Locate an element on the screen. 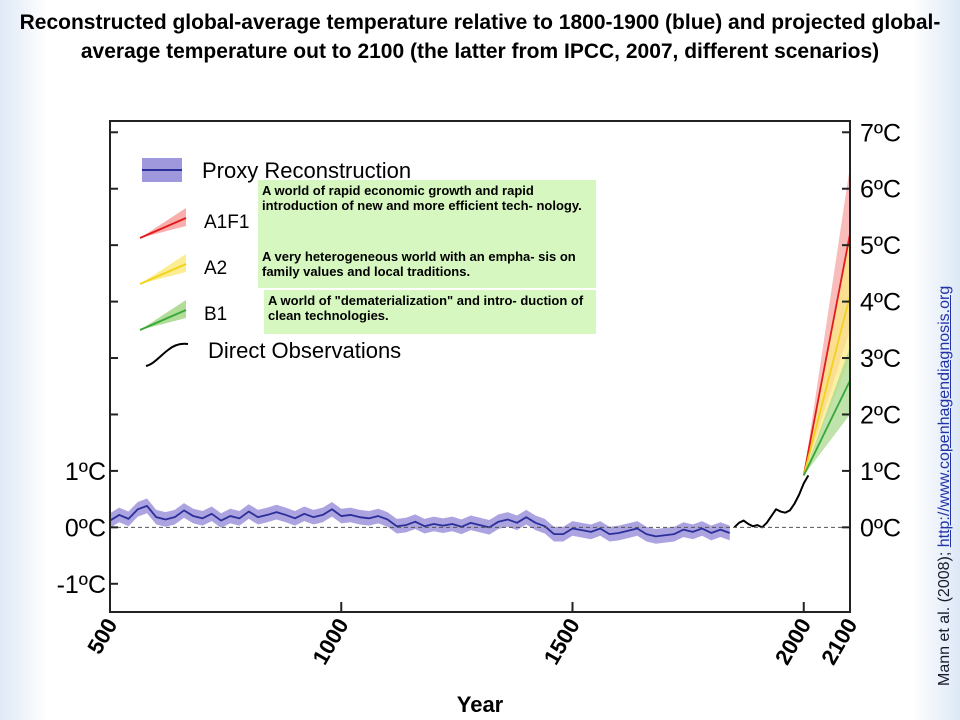 Image resolution: width=960 pixels, height=720 pixels. b1-projection-band is located at coordinates (826, 411).